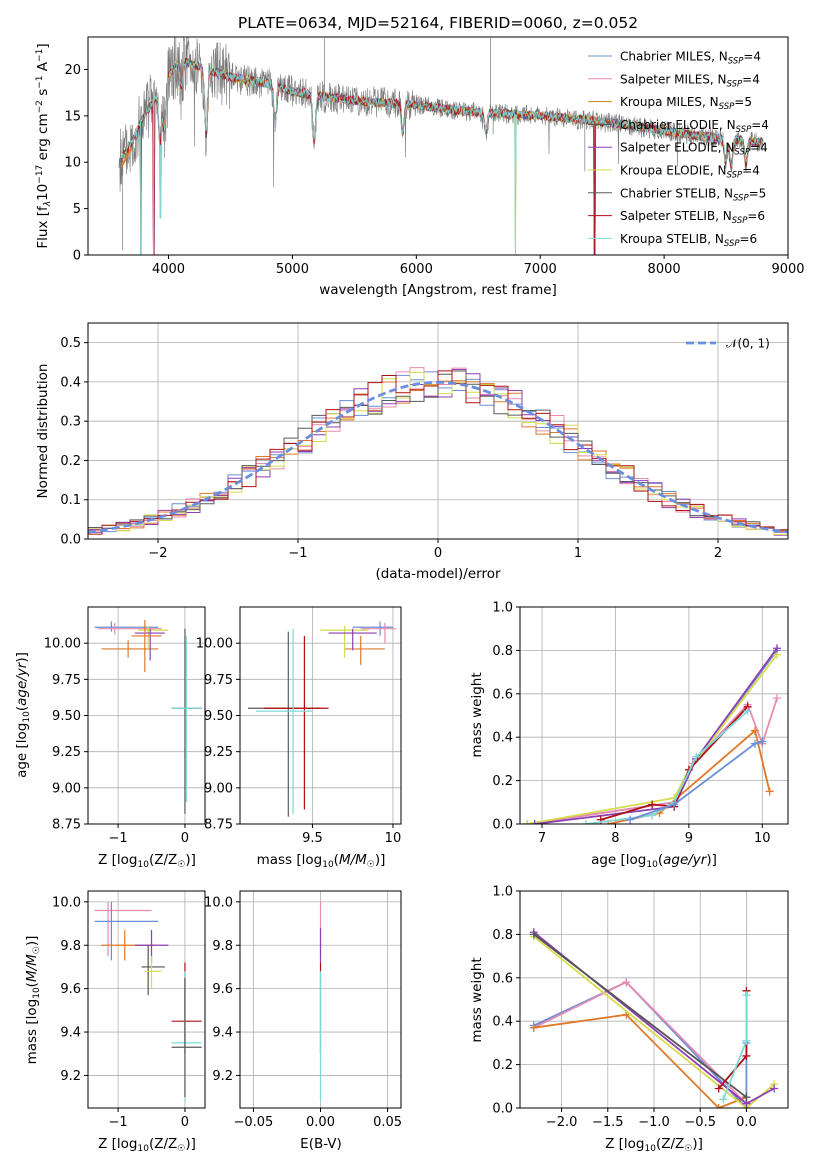 The height and width of the screenshot is (1170, 819). What do you see at coordinates (762, 838) in the screenshot?
I see `x-tick-label: 10` at bounding box center [762, 838].